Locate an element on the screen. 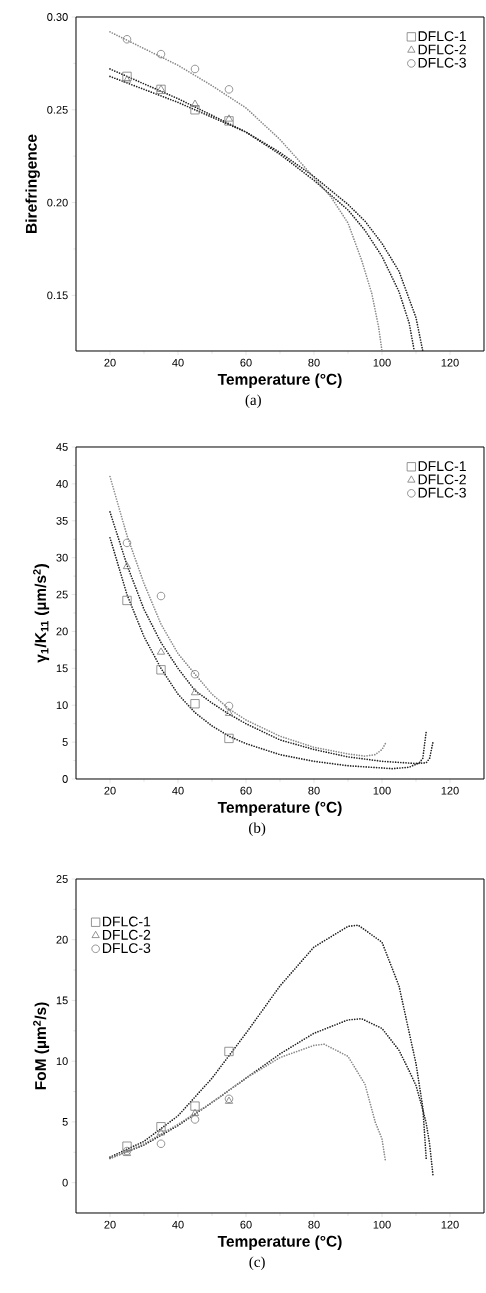 This screenshot has width=486, height=1293. y-tick-label: 35 is located at coordinates (62, 520).